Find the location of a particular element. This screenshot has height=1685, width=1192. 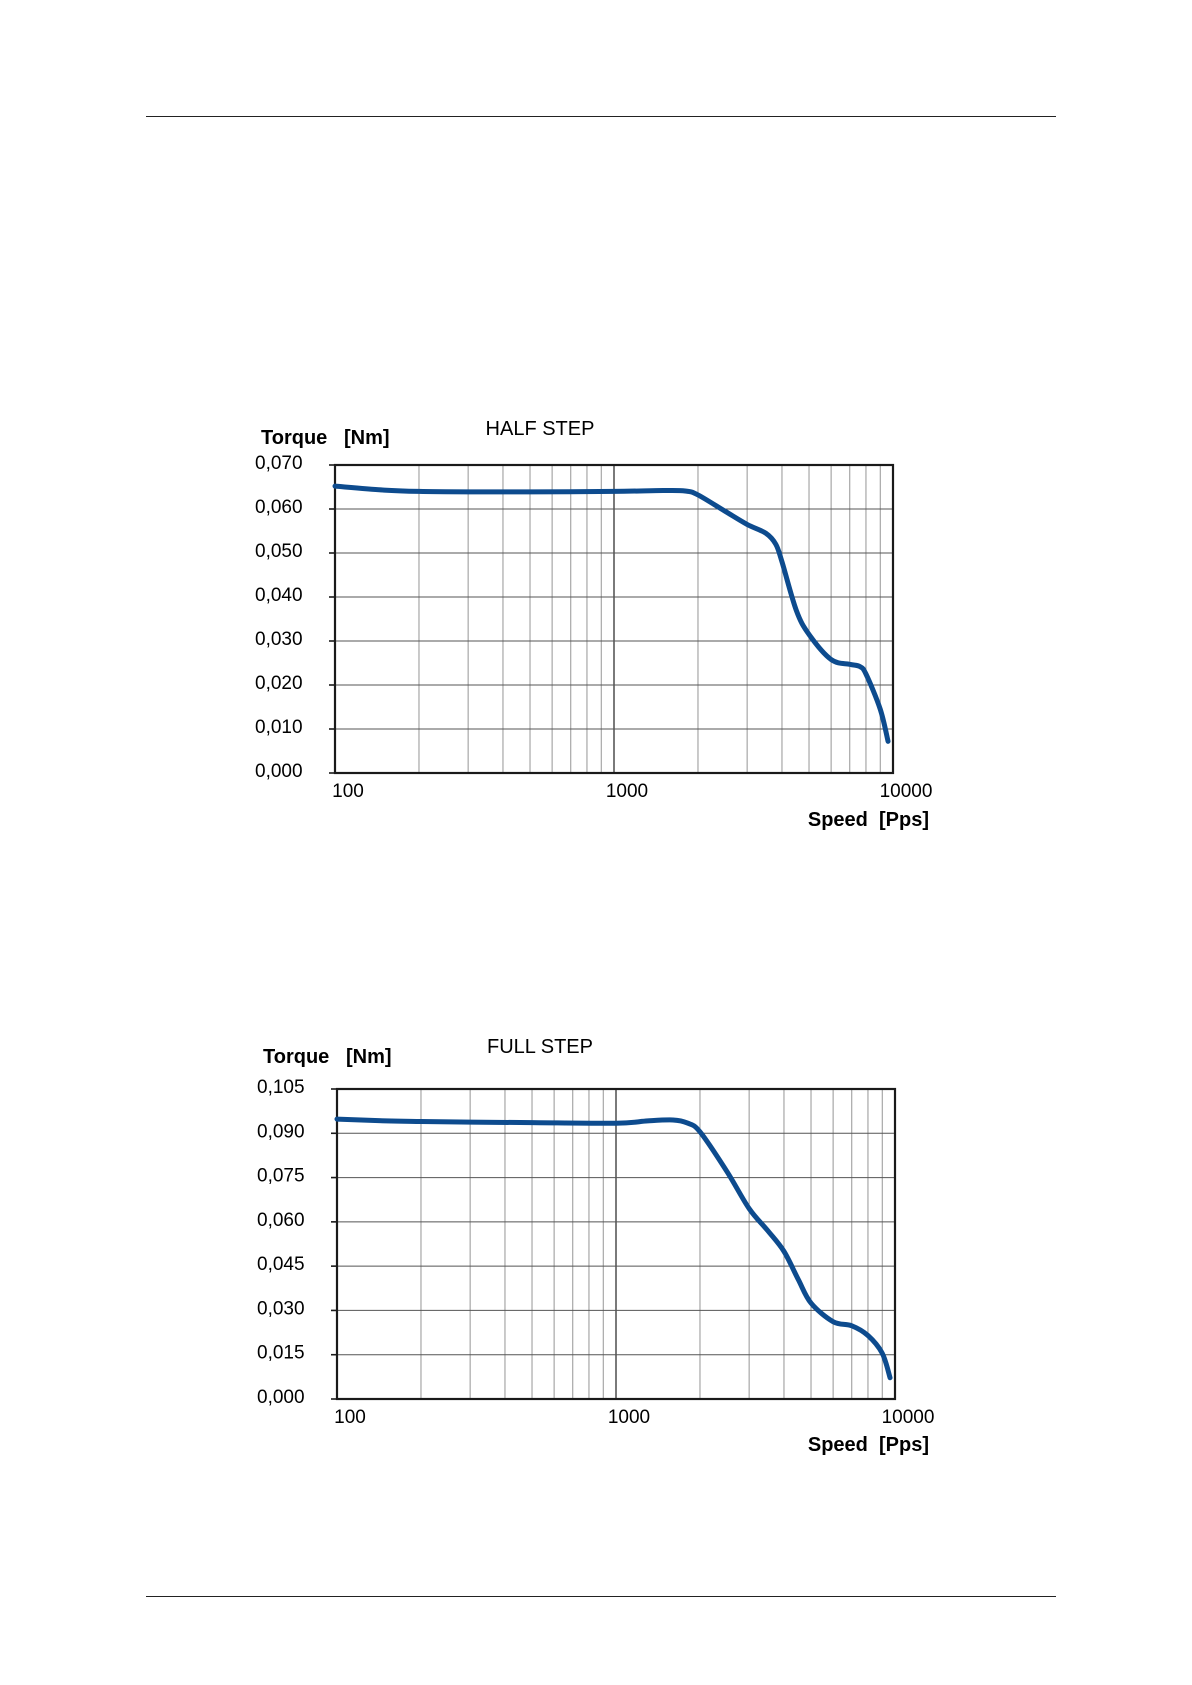

y-tick-label: 0,015 is located at coordinates (281, 1353).